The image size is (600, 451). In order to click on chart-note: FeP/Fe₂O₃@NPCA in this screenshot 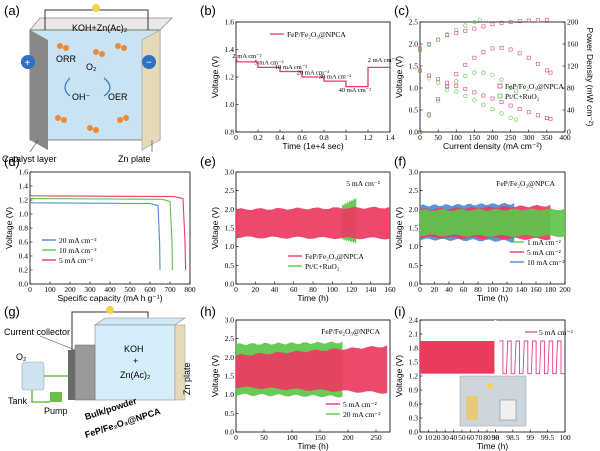, I will do `click(525, 183)`.